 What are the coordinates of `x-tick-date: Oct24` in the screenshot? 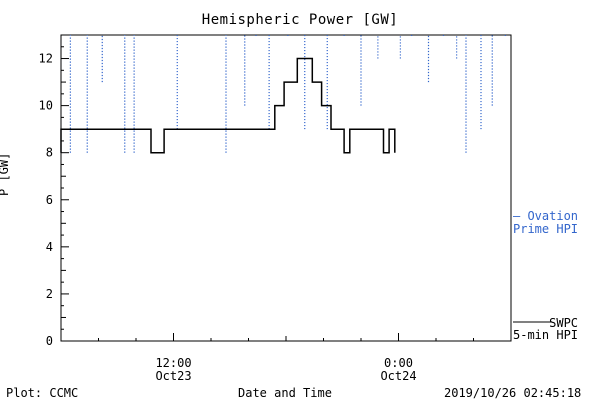 It's located at (398, 376).